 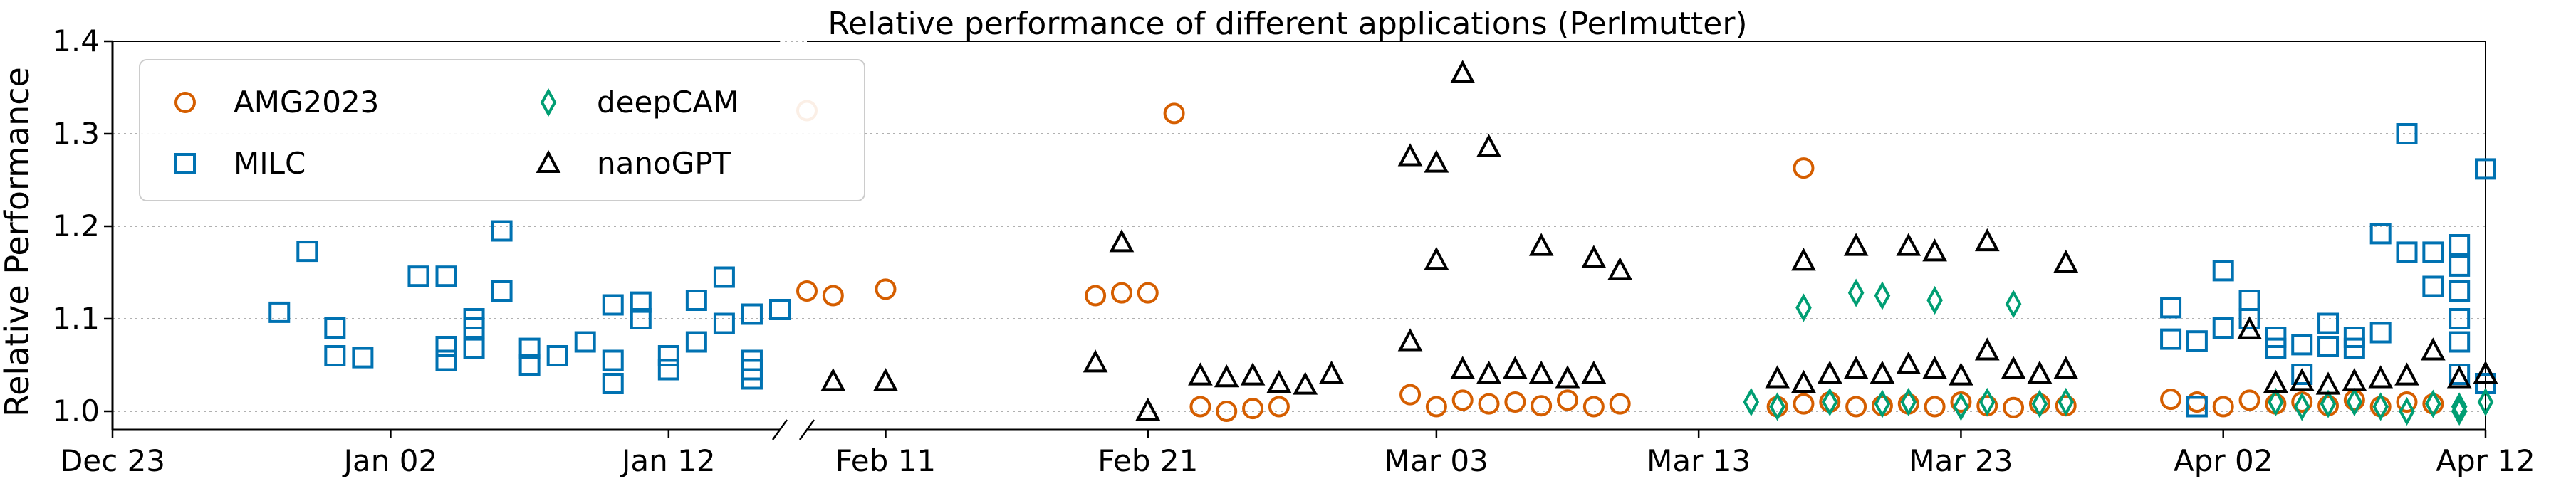 What do you see at coordinates (76, 410) in the screenshot?
I see `y-tick-label: 1.0` at bounding box center [76, 410].